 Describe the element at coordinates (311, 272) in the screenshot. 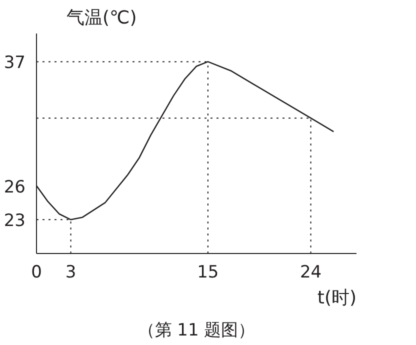

I see `x-tick-label: 24` at that location.